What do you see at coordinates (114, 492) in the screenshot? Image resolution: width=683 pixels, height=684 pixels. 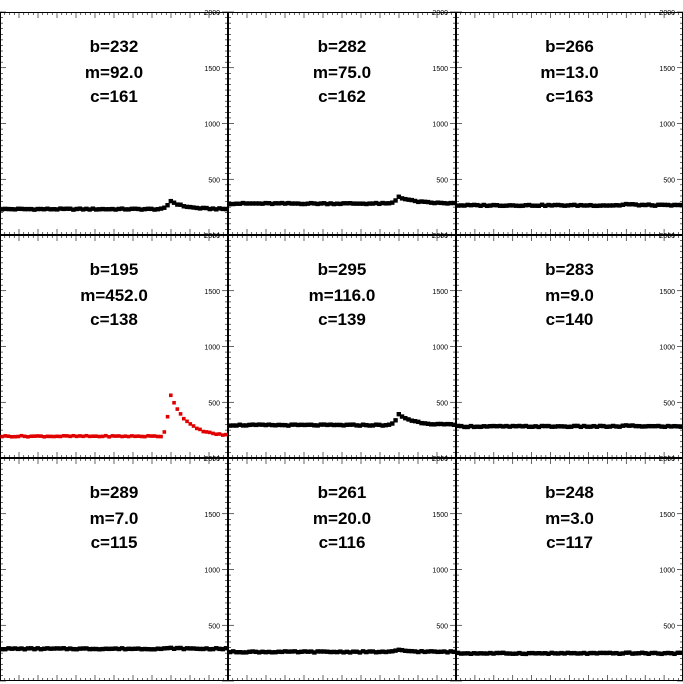 I see `panel-b-label: b=289` at bounding box center [114, 492].